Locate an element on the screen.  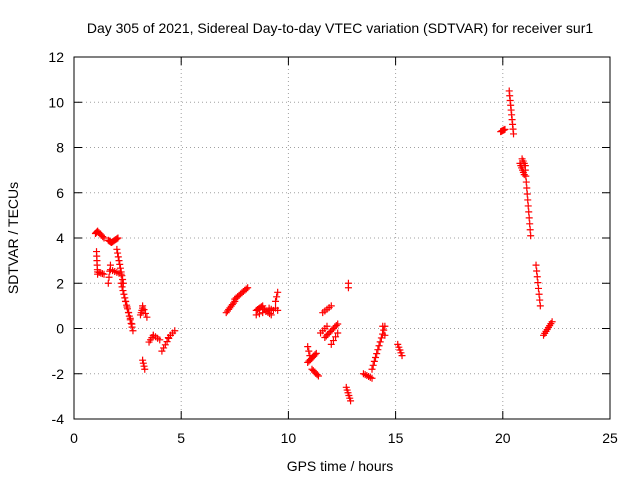
y-tick-label: 0 is located at coordinates (60, 329).